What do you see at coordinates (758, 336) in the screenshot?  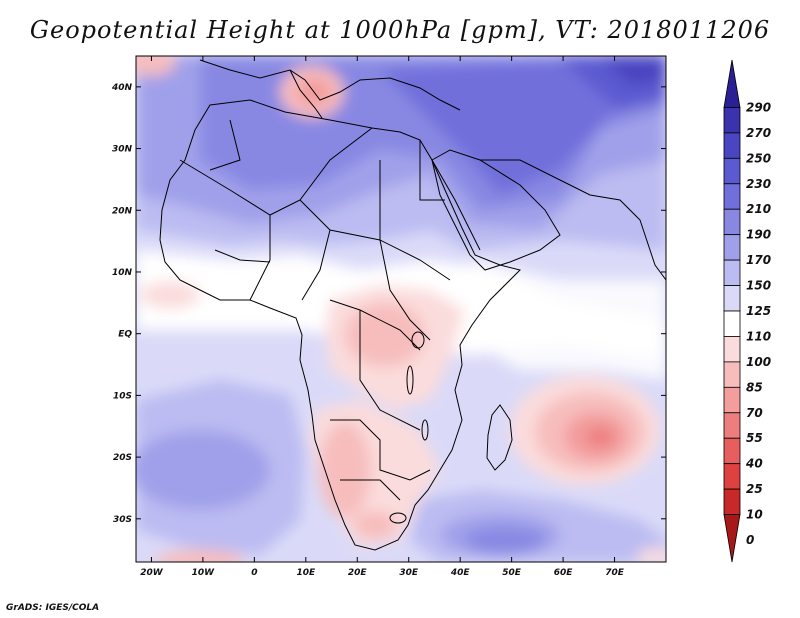 I see `colorbar-level-label: 110` at bounding box center [758, 336].